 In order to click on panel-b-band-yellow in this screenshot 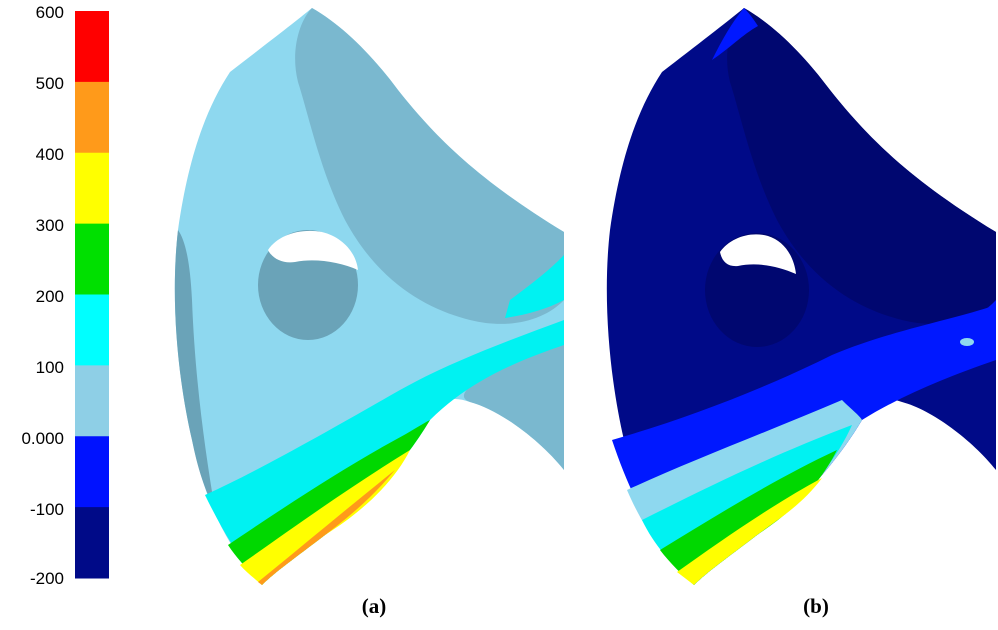, I will do `click(749, 531)`.